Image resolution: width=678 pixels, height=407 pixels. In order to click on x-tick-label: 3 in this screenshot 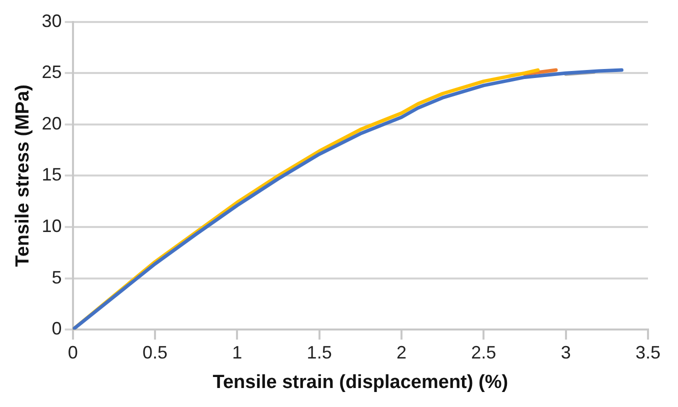, I will do `click(565, 352)`.